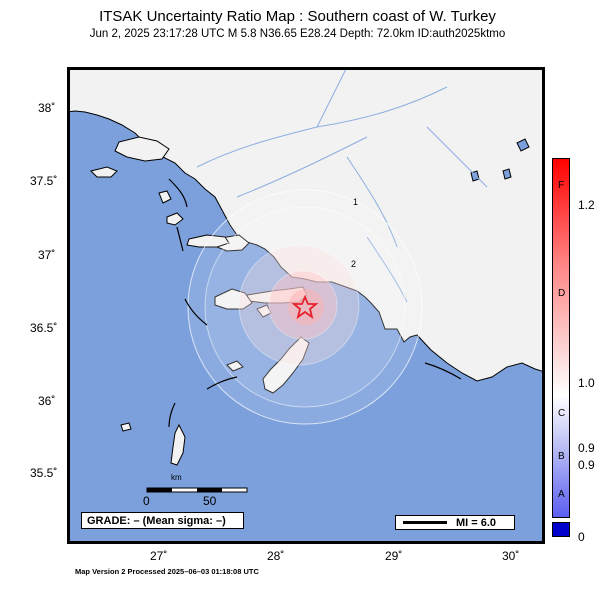 The width and height of the screenshot is (595, 610). I want to click on scale-unit: km, so click(176, 477).